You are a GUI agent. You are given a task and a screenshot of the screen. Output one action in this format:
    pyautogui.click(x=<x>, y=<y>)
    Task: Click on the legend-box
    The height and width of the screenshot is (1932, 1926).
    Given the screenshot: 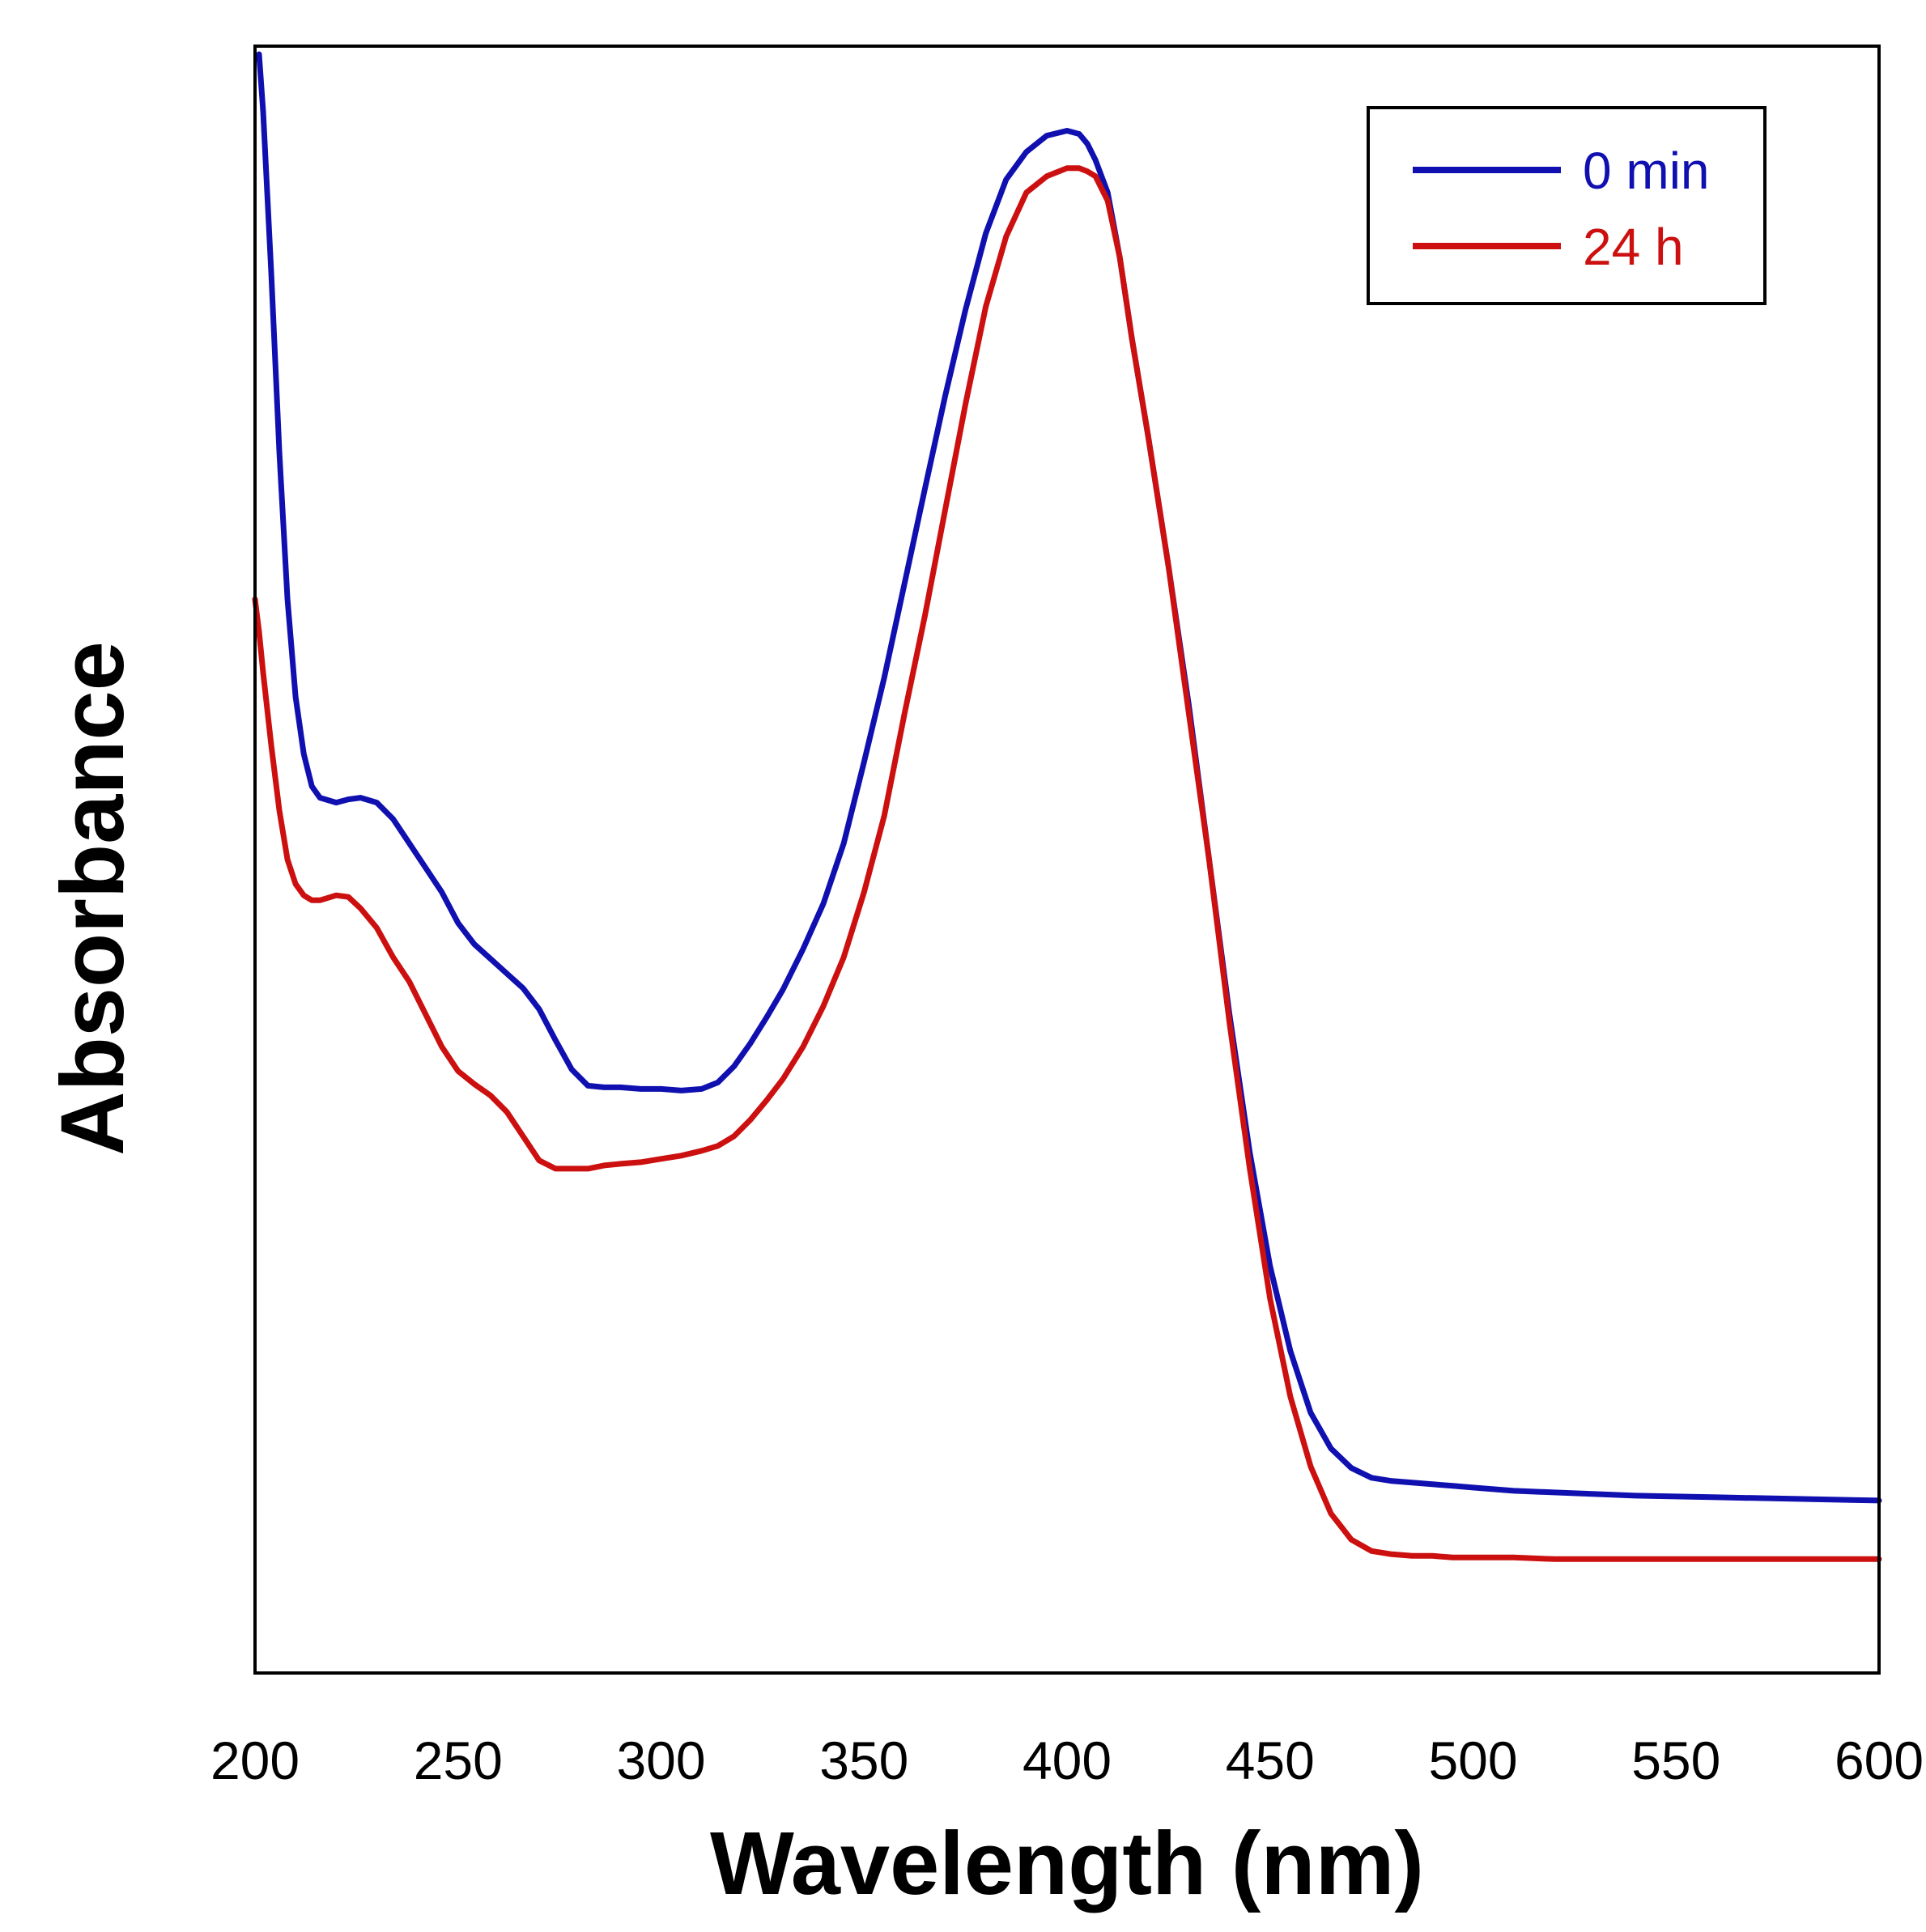 What is the action you would take?
    pyautogui.click(x=1567, y=205)
    